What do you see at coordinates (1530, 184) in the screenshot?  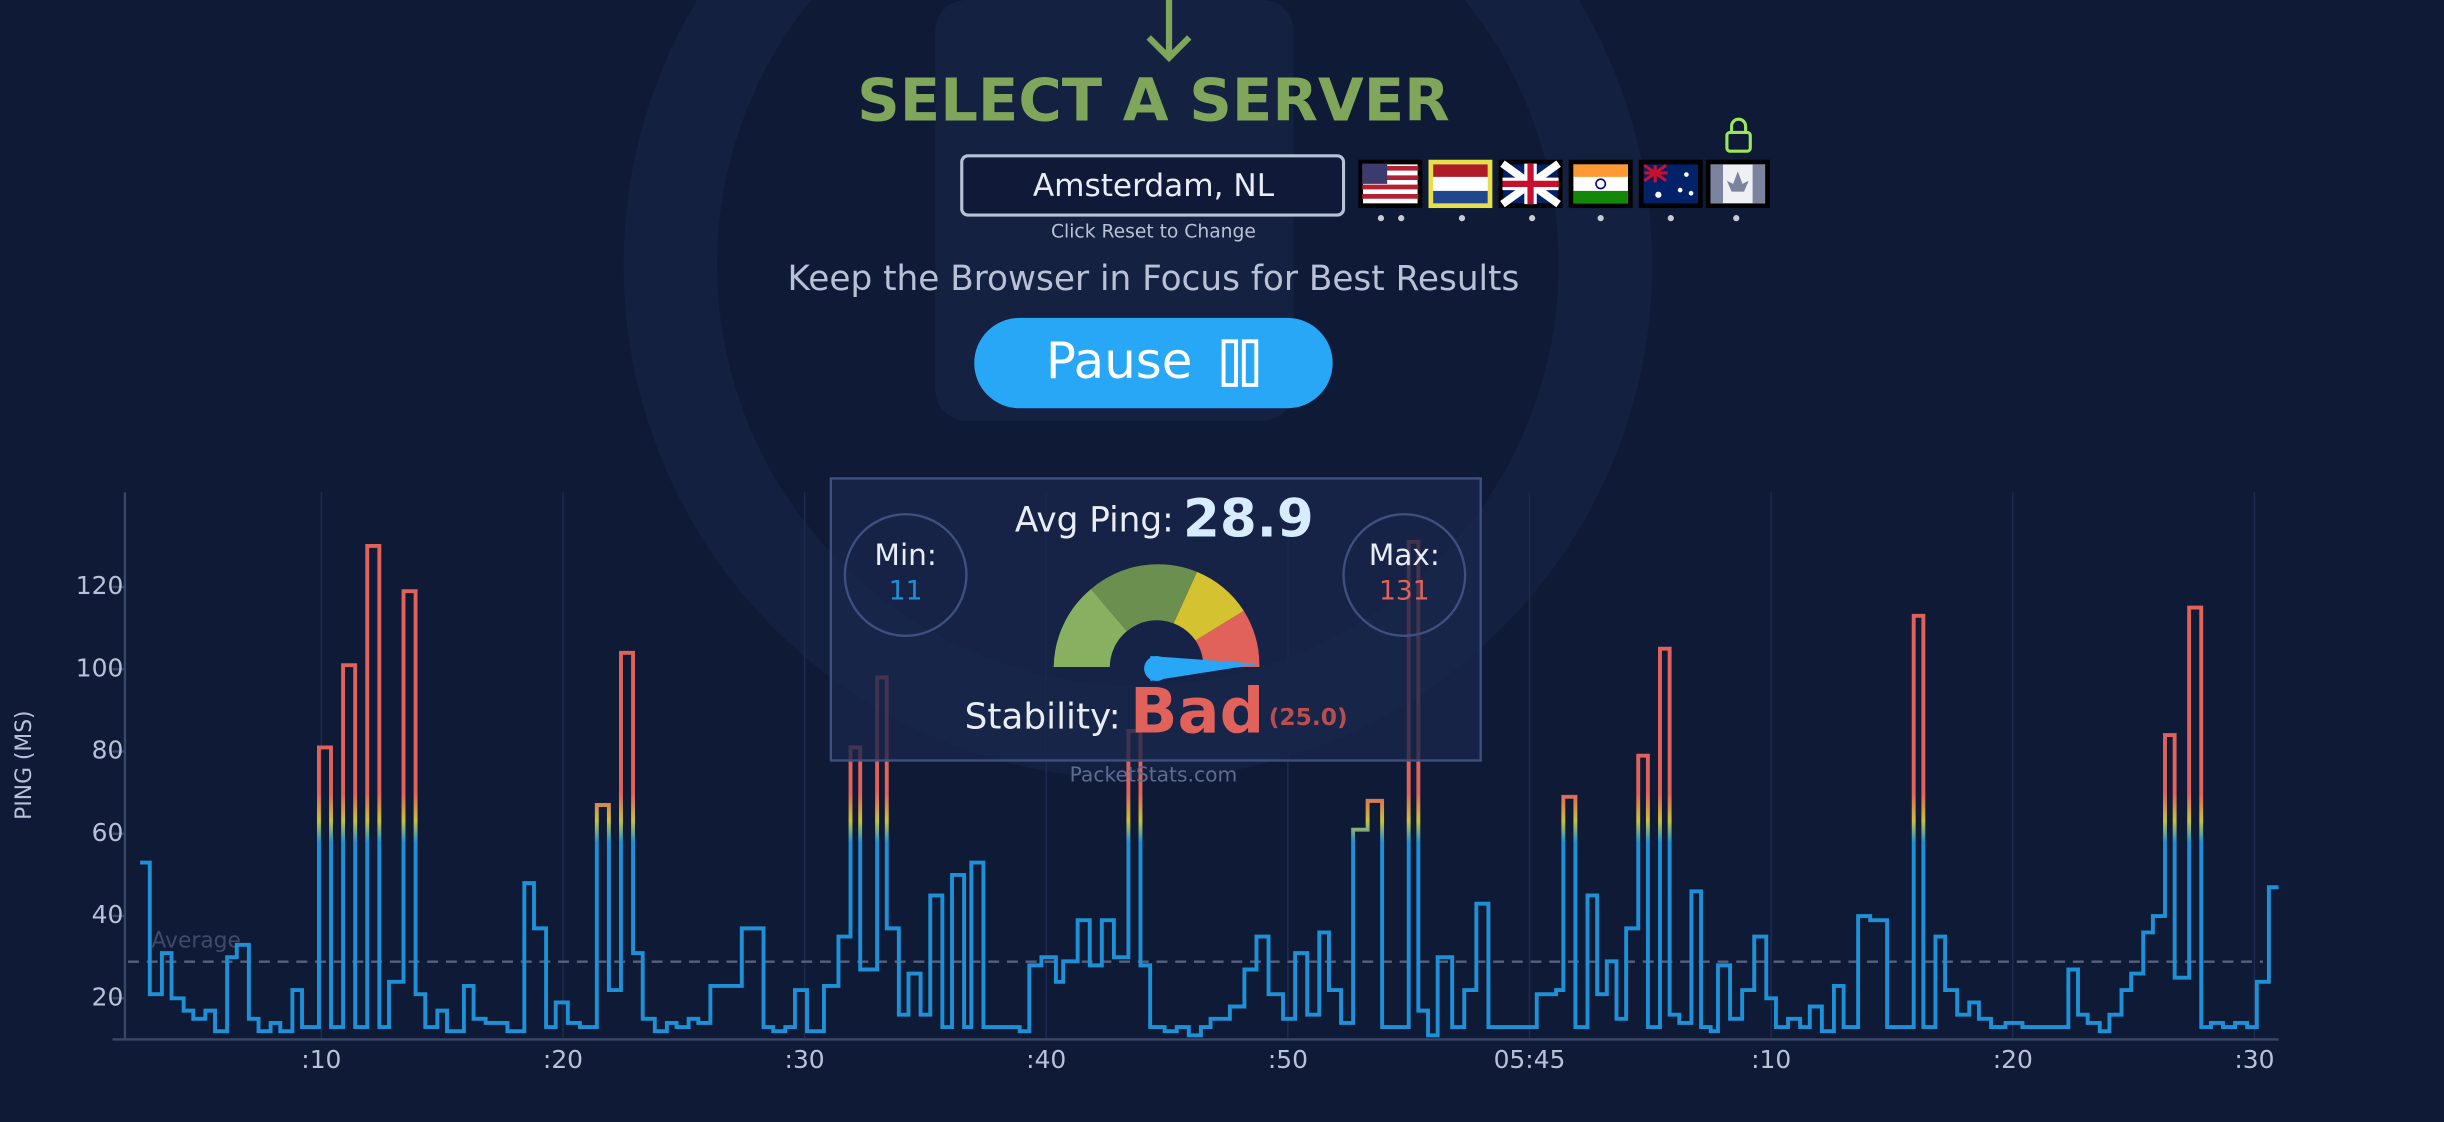 I see `flag-uk` at bounding box center [1530, 184].